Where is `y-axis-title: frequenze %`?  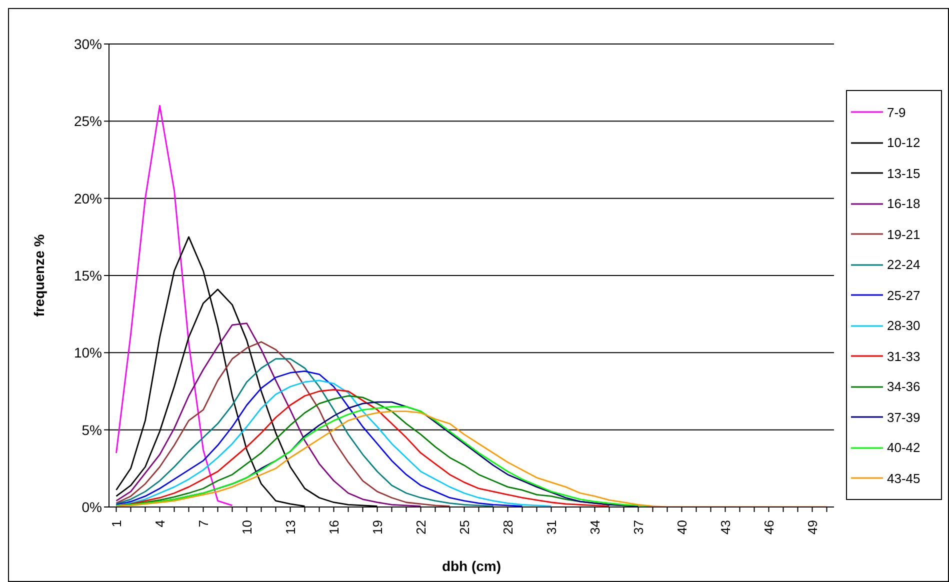 y-axis-title: frequenze % is located at coordinates (38, 275).